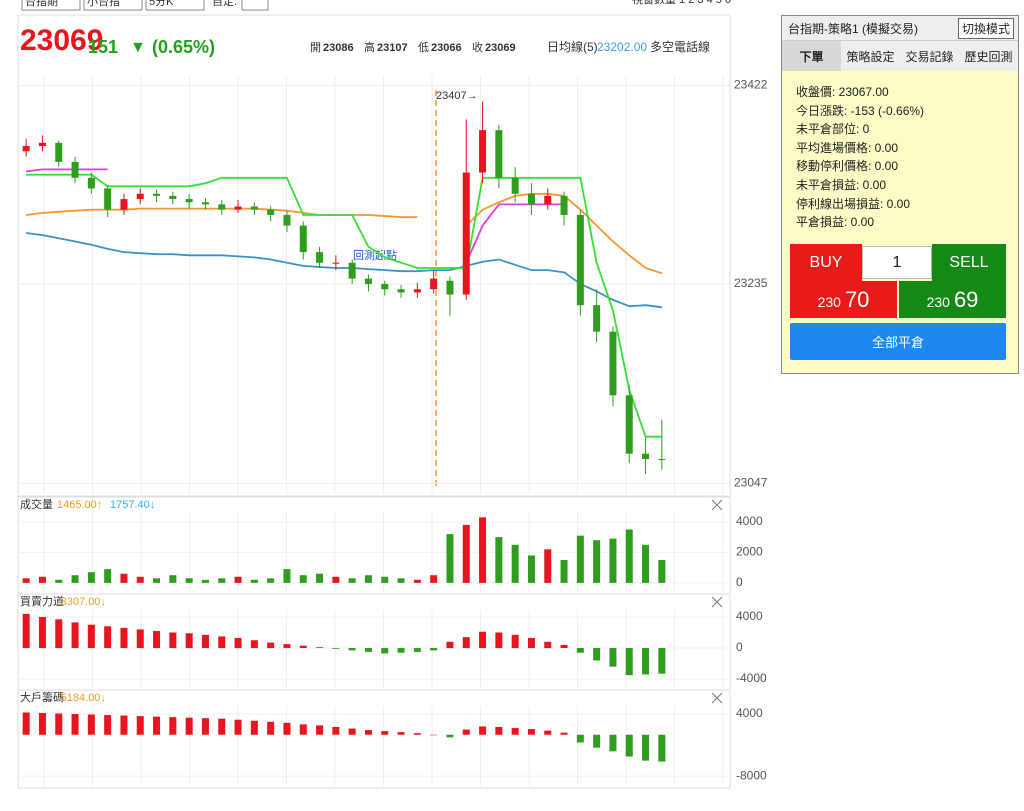  I want to click on ohlc-label: 低, so click(423, 47).